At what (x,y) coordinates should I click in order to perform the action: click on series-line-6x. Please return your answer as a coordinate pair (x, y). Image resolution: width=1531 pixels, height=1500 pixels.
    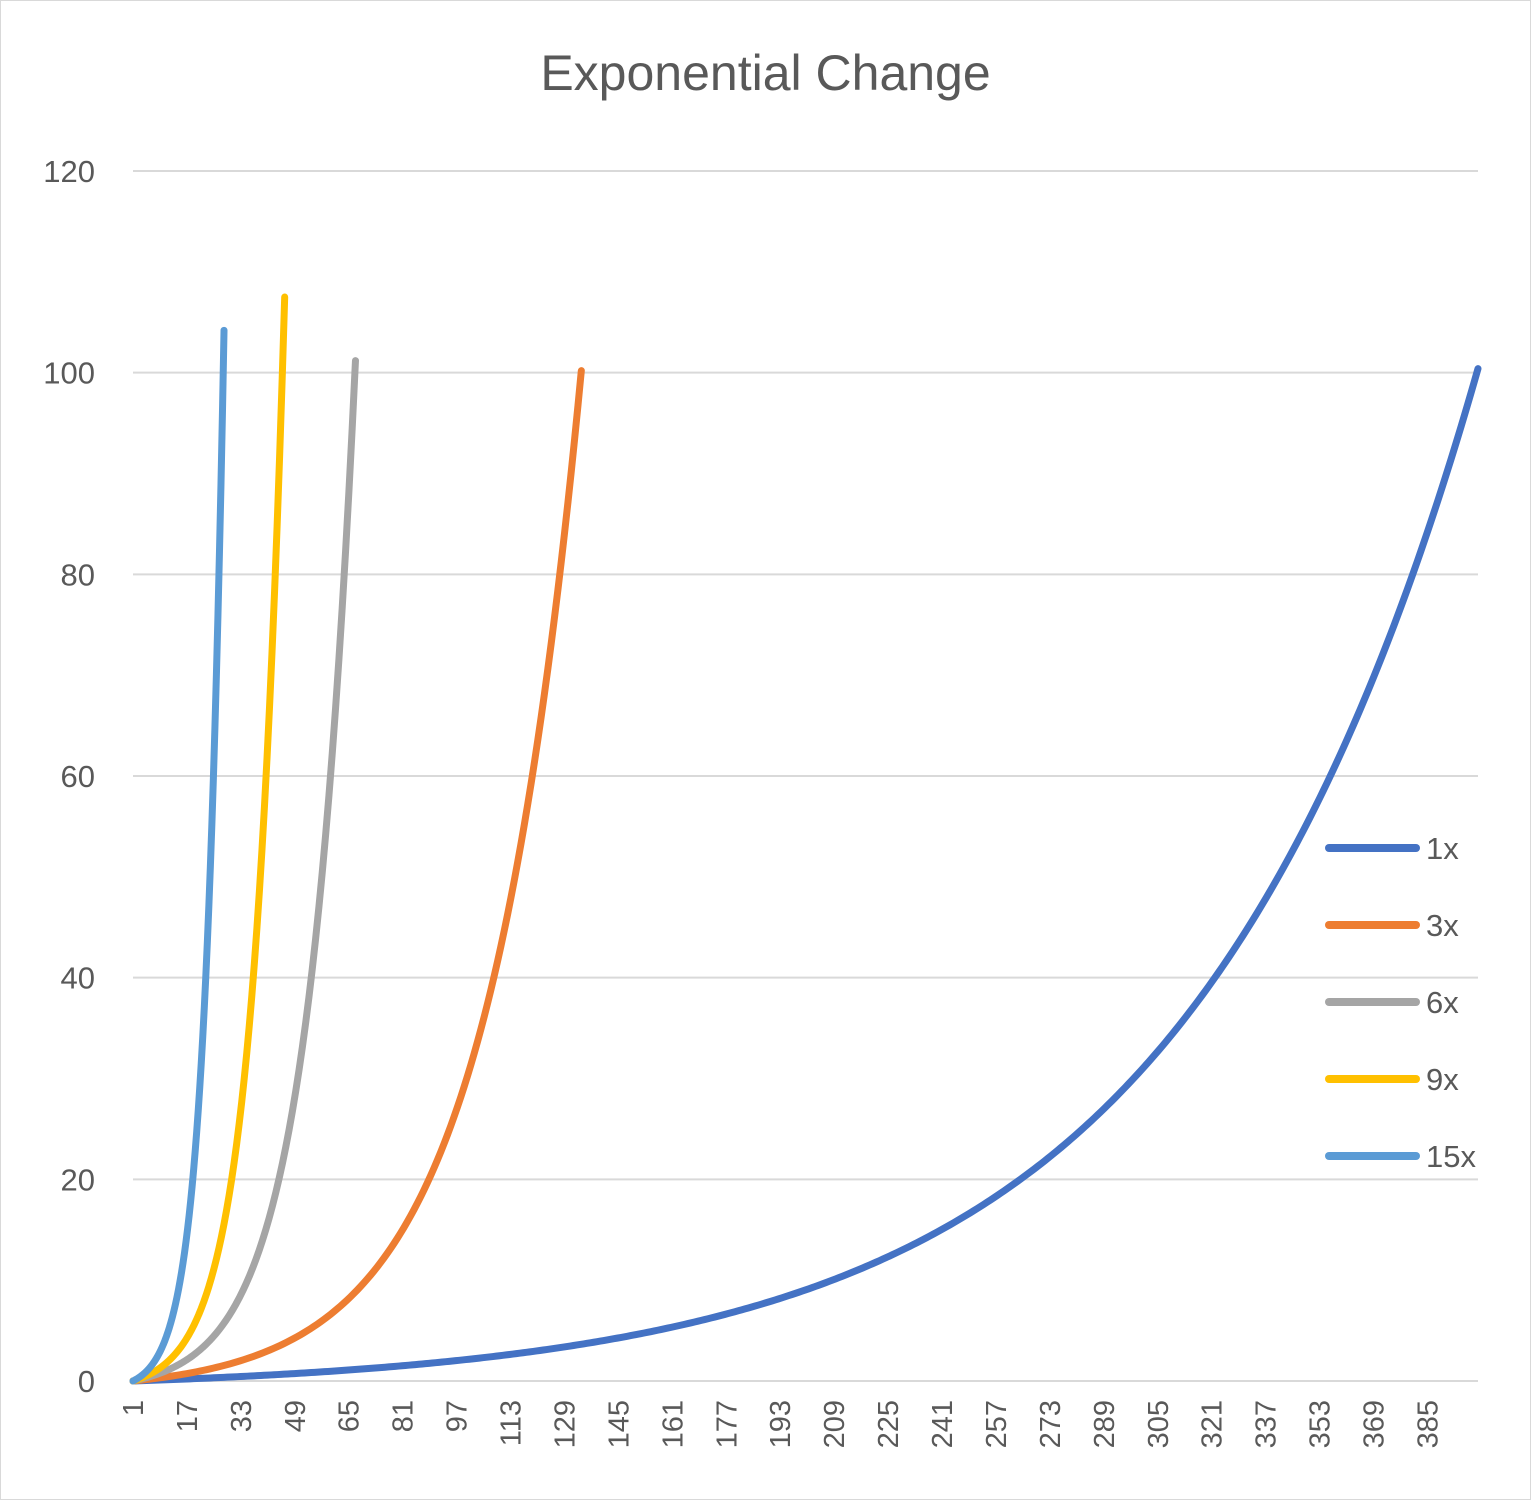
    Looking at the image, I should click on (244, 871).